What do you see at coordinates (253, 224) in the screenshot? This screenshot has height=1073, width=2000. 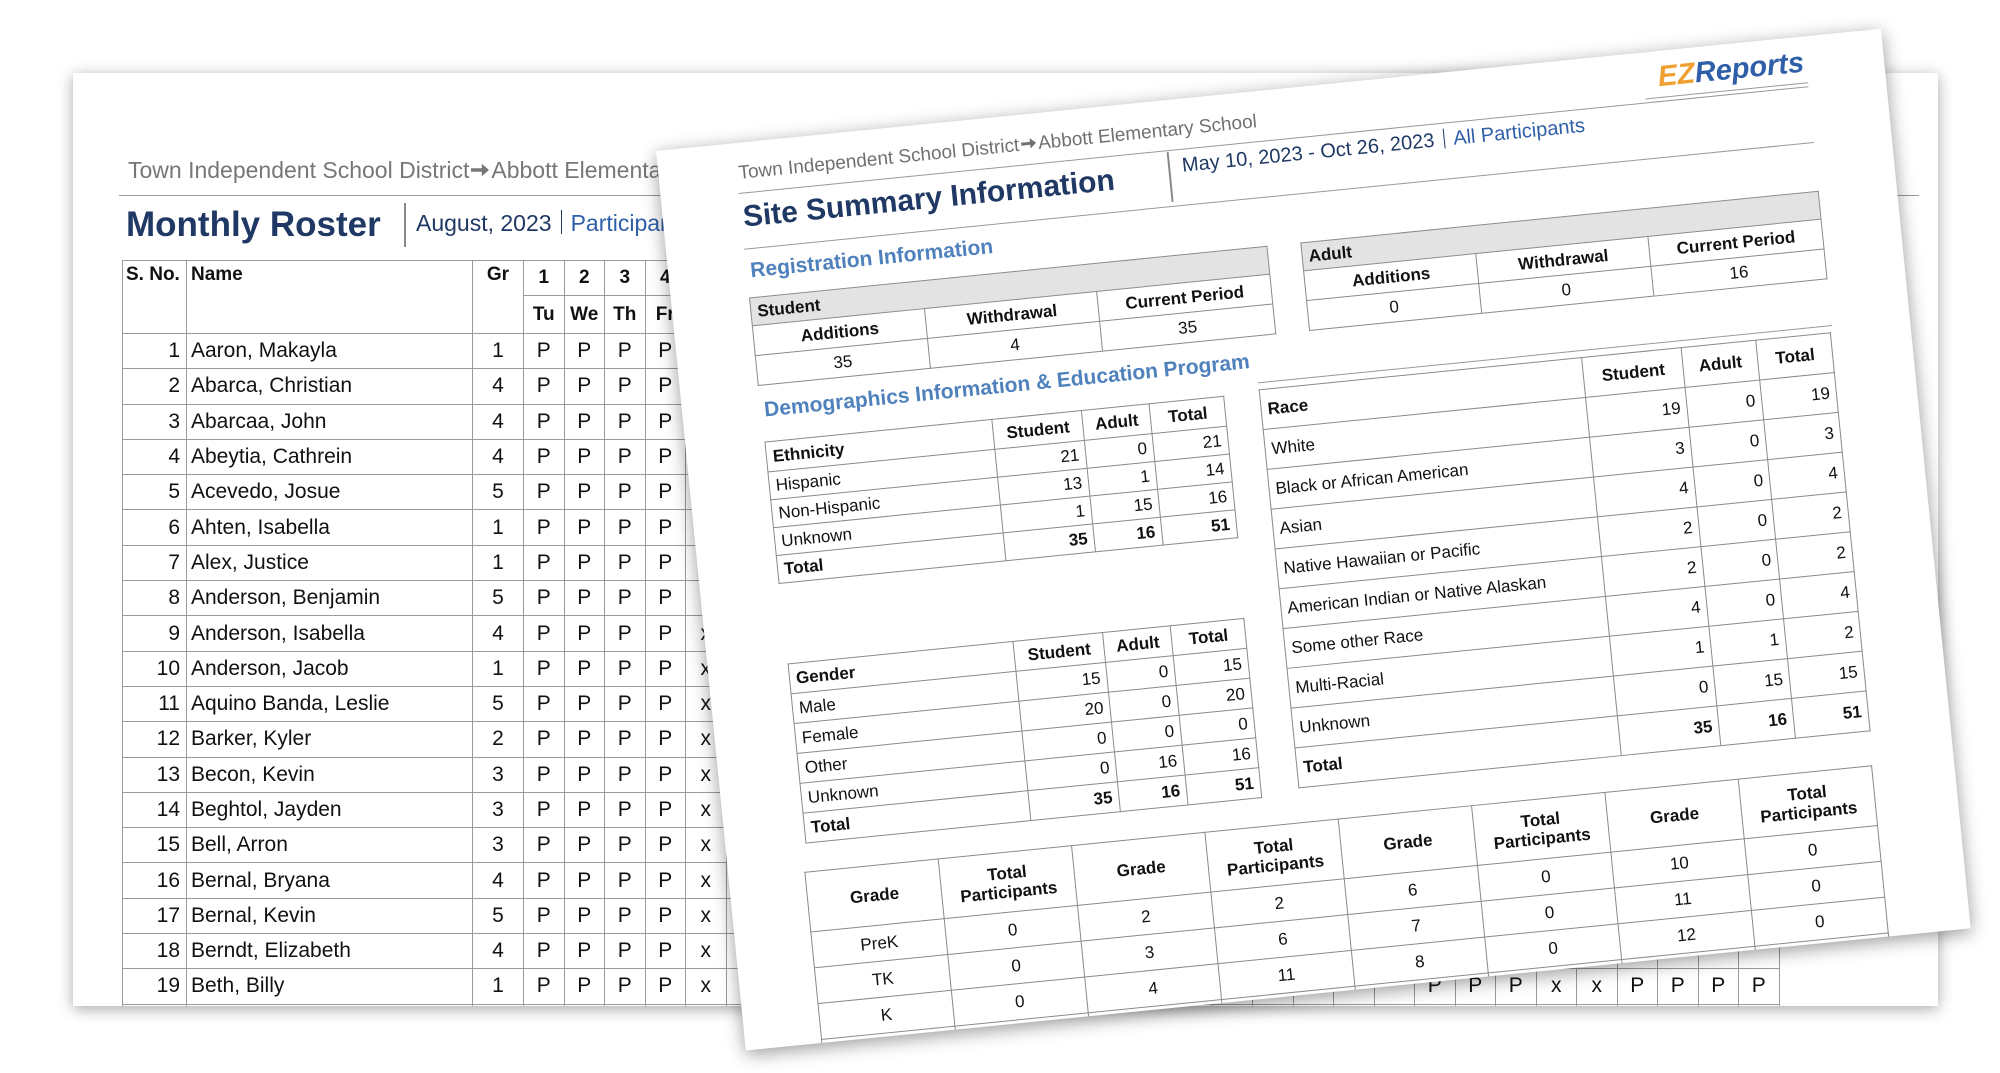 I see `page-title: Monthly Roster` at bounding box center [253, 224].